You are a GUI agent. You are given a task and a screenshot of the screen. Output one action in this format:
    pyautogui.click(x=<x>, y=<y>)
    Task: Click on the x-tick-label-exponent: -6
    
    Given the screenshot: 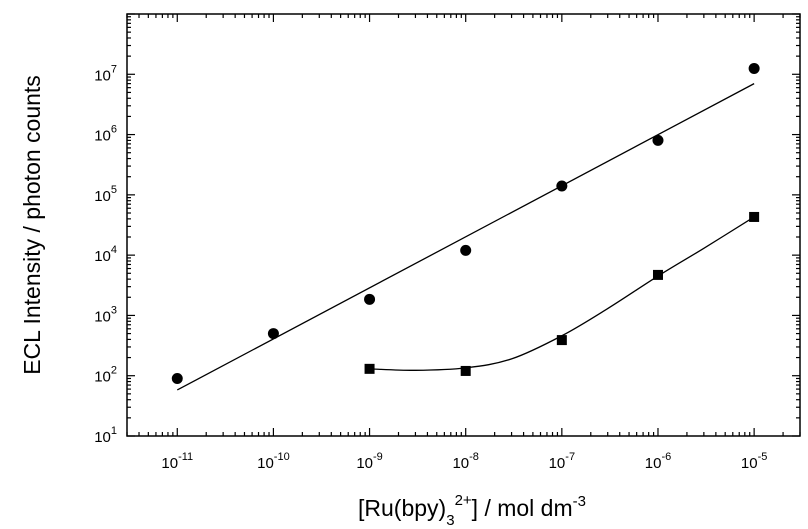 What is the action you would take?
    pyautogui.click(x=666, y=457)
    